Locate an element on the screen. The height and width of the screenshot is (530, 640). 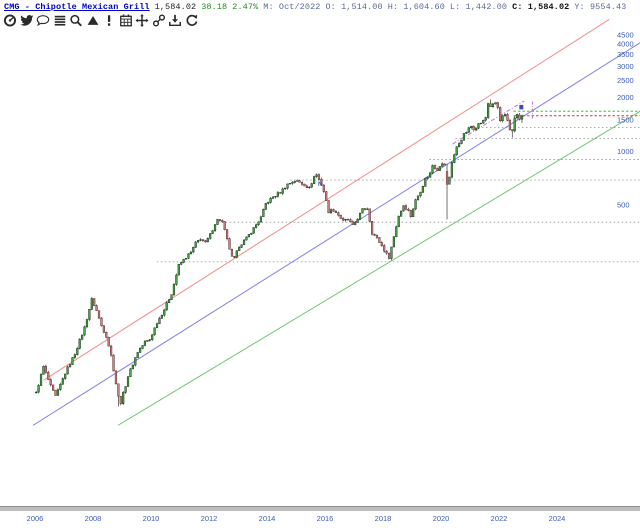
last-price: 1,584.02 is located at coordinates (175, 7).